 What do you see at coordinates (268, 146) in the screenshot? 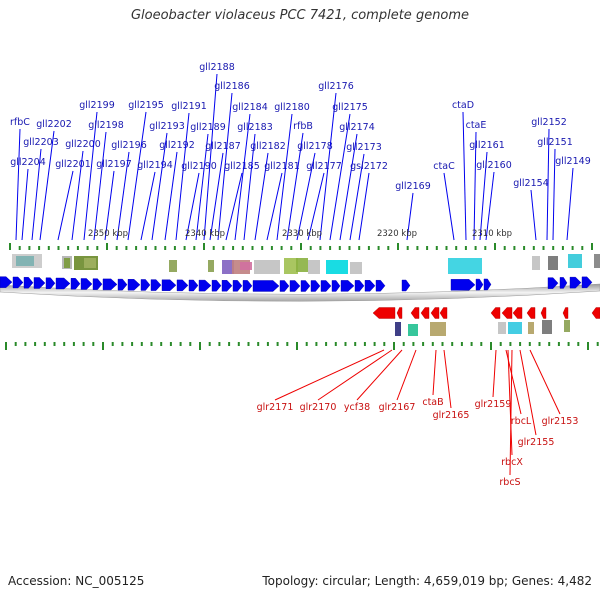
I see `gene-label-gll2182: gll2182` at bounding box center [268, 146].